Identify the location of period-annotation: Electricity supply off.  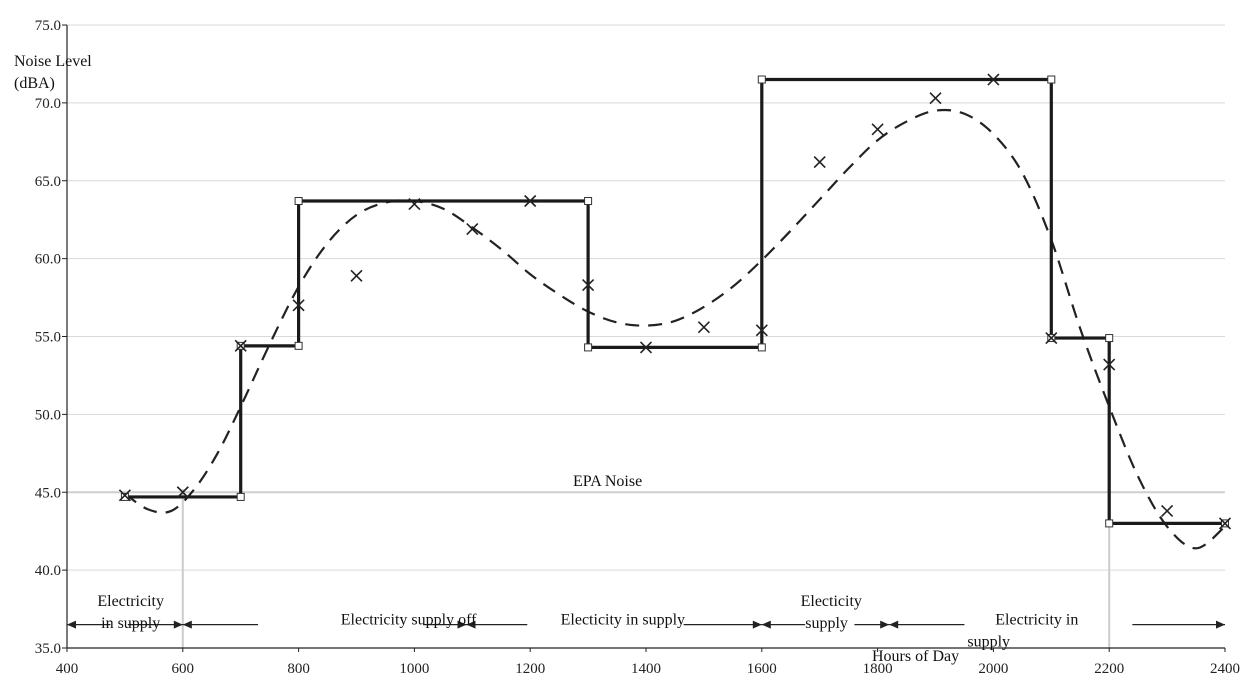
(409, 620).